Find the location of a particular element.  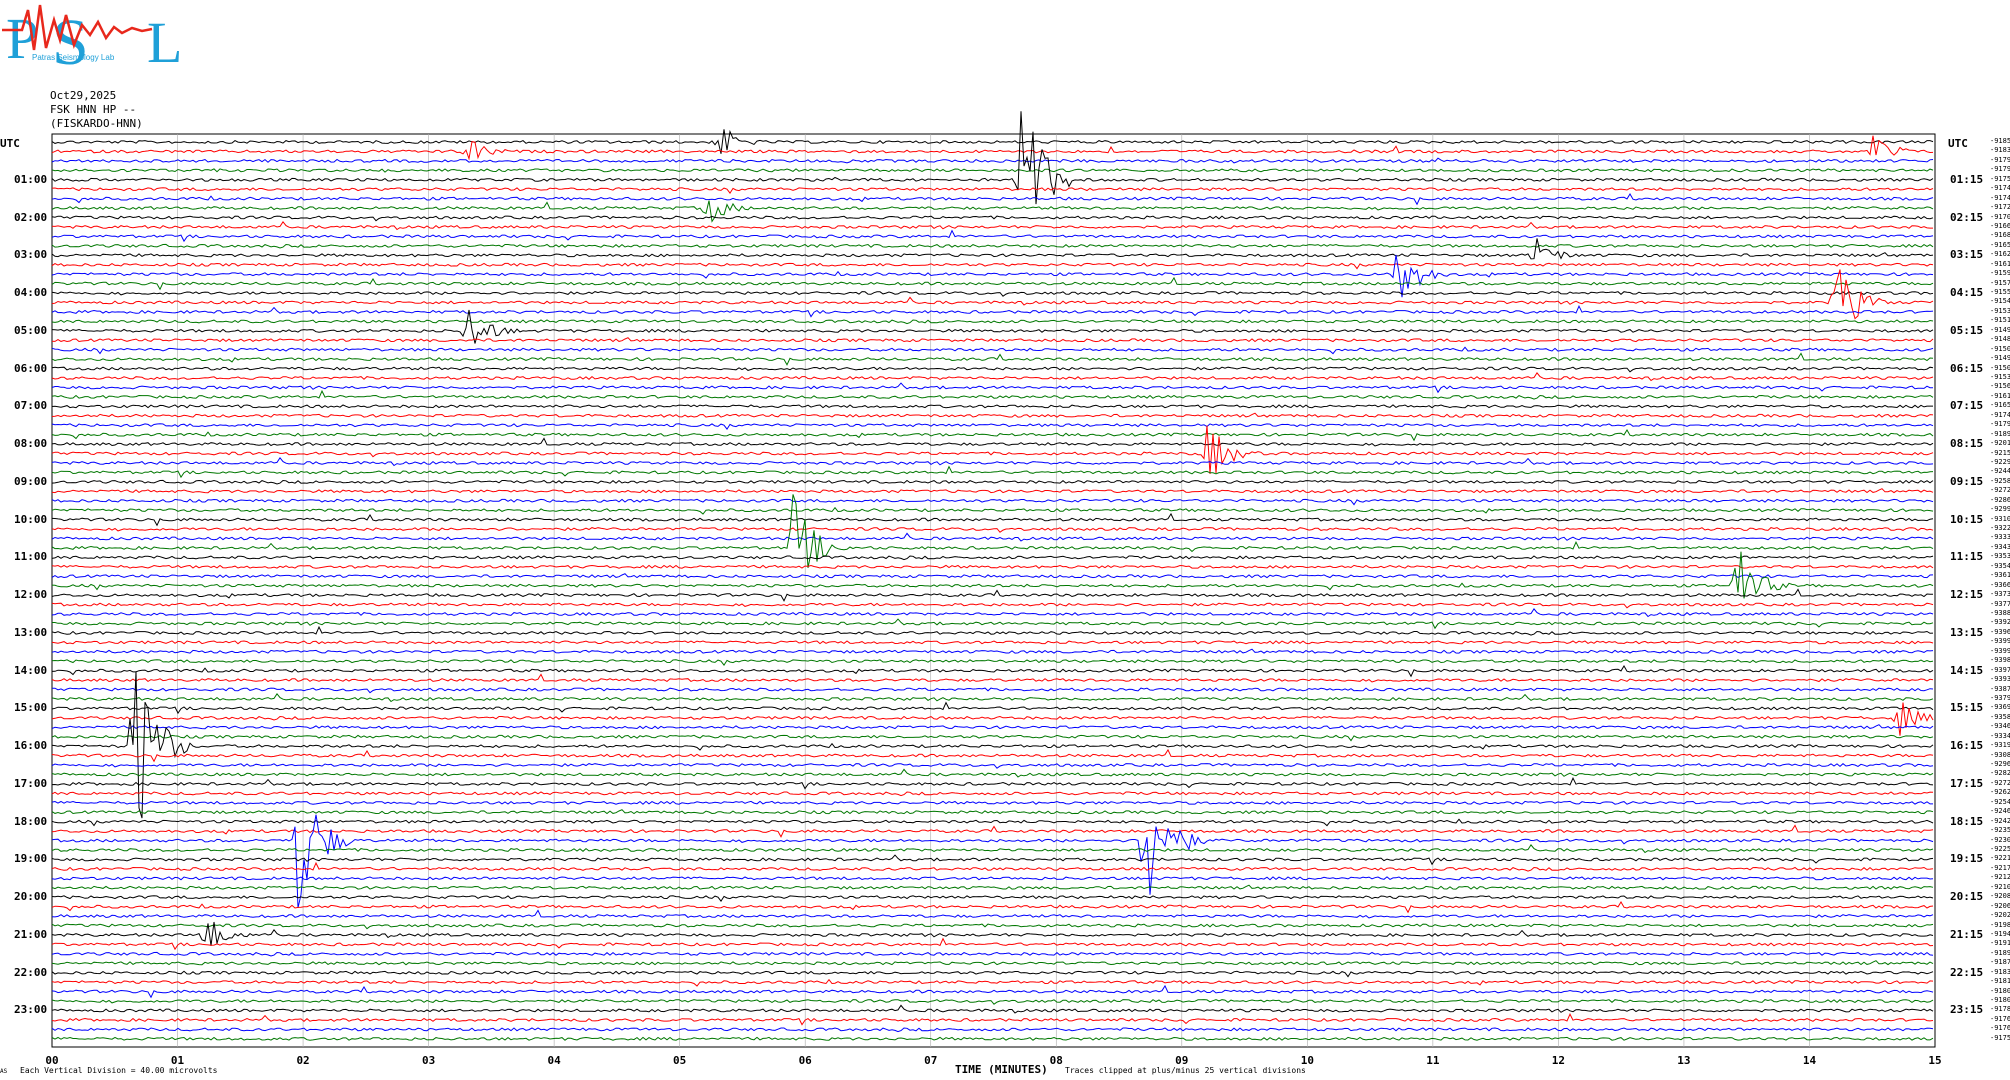

left-time-label: 11:00 is located at coordinates (31, 557).